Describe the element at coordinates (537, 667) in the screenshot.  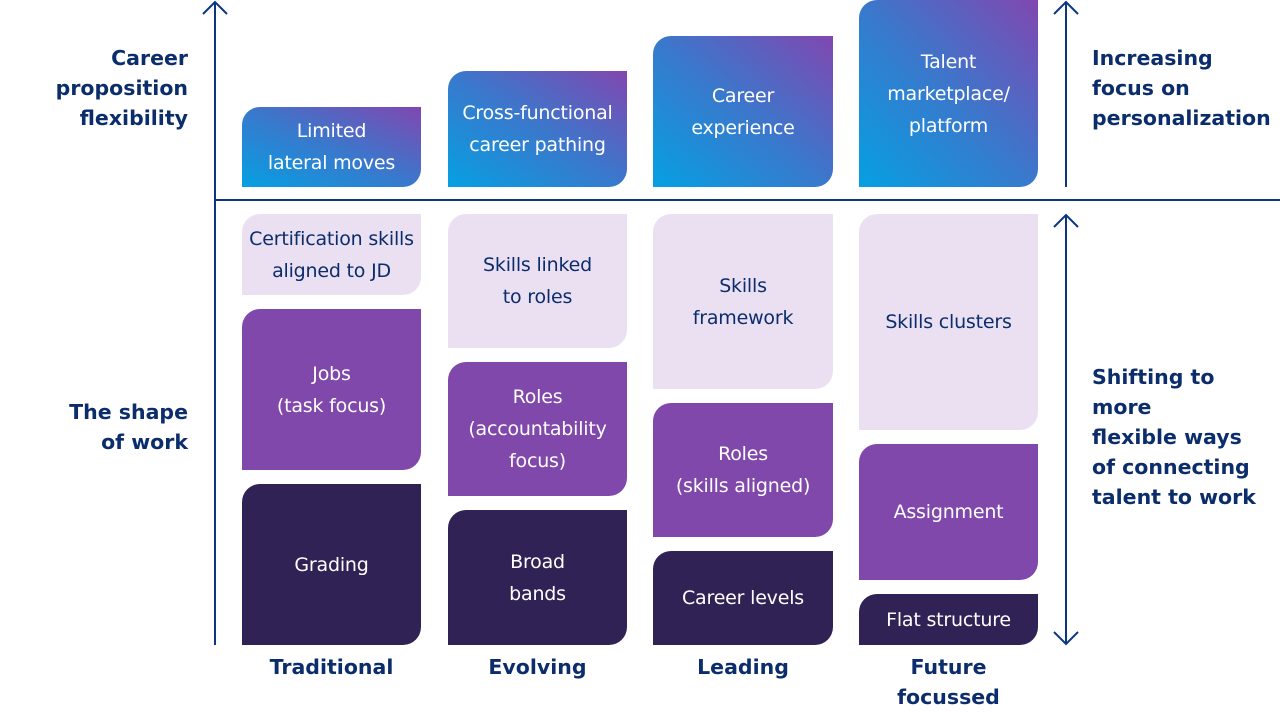
I see `column-evolving: Evolving` at that location.